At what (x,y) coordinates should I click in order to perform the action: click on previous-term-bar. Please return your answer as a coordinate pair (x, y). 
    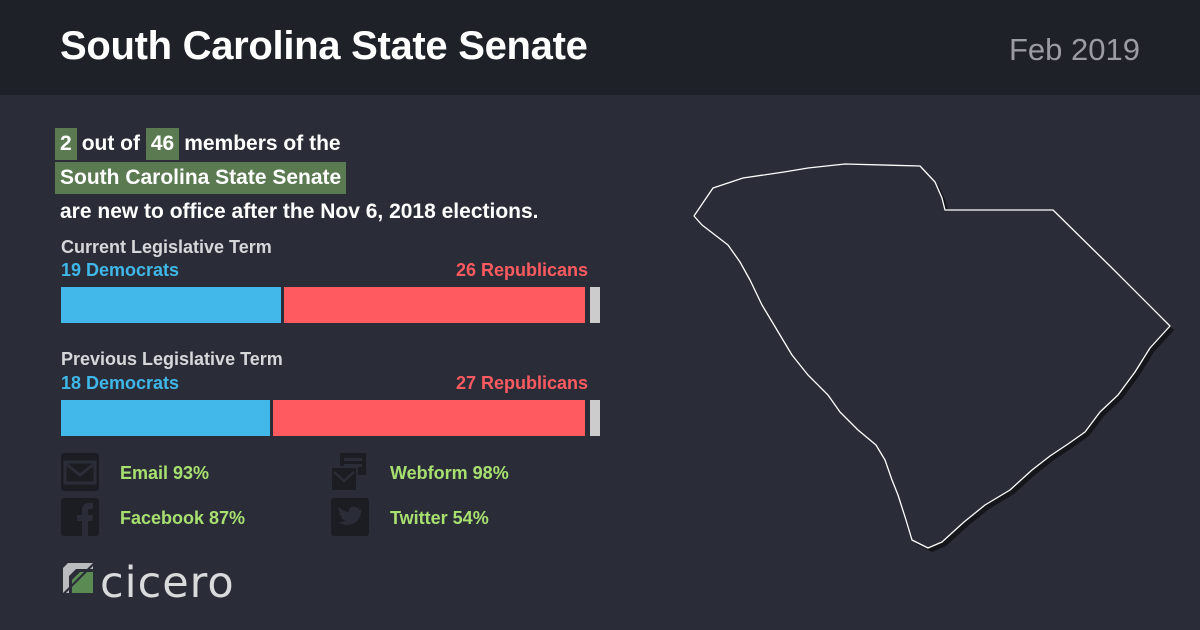
    Looking at the image, I should click on (330, 418).